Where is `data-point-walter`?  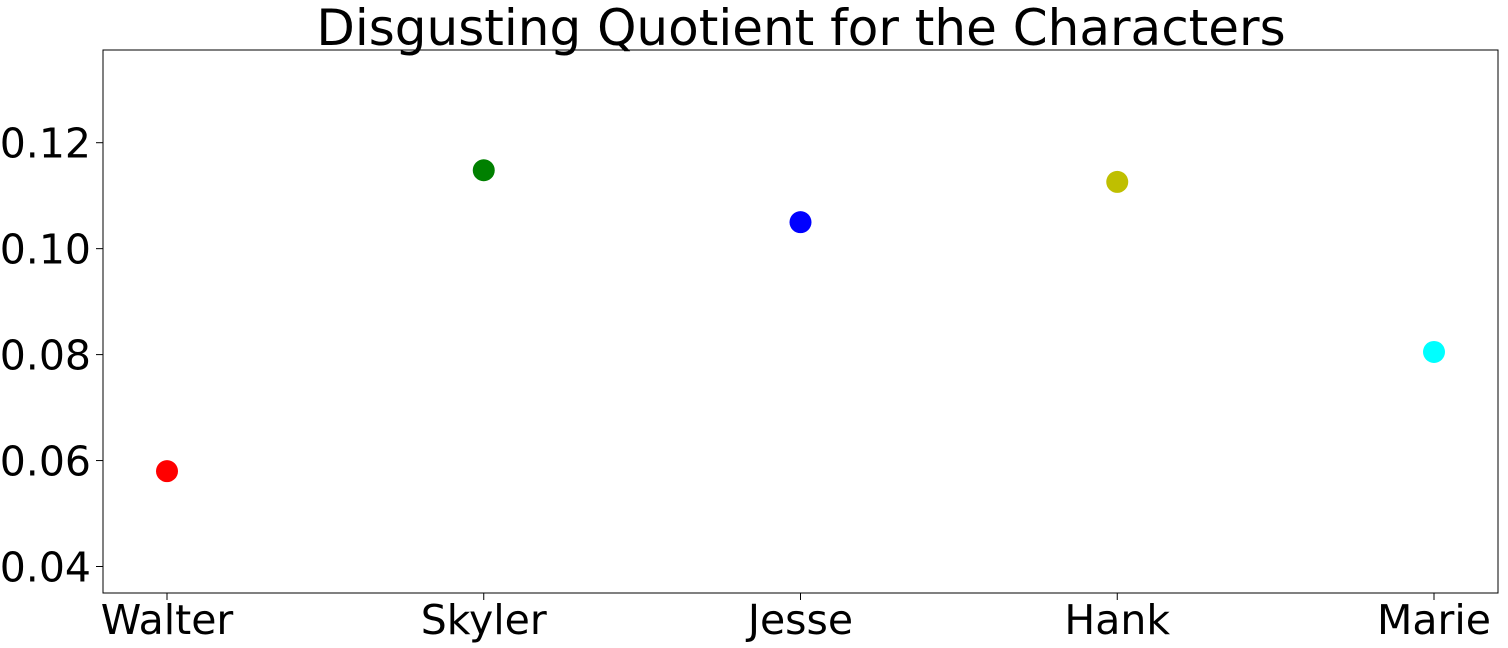 data-point-walter is located at coordinates (167, 471).